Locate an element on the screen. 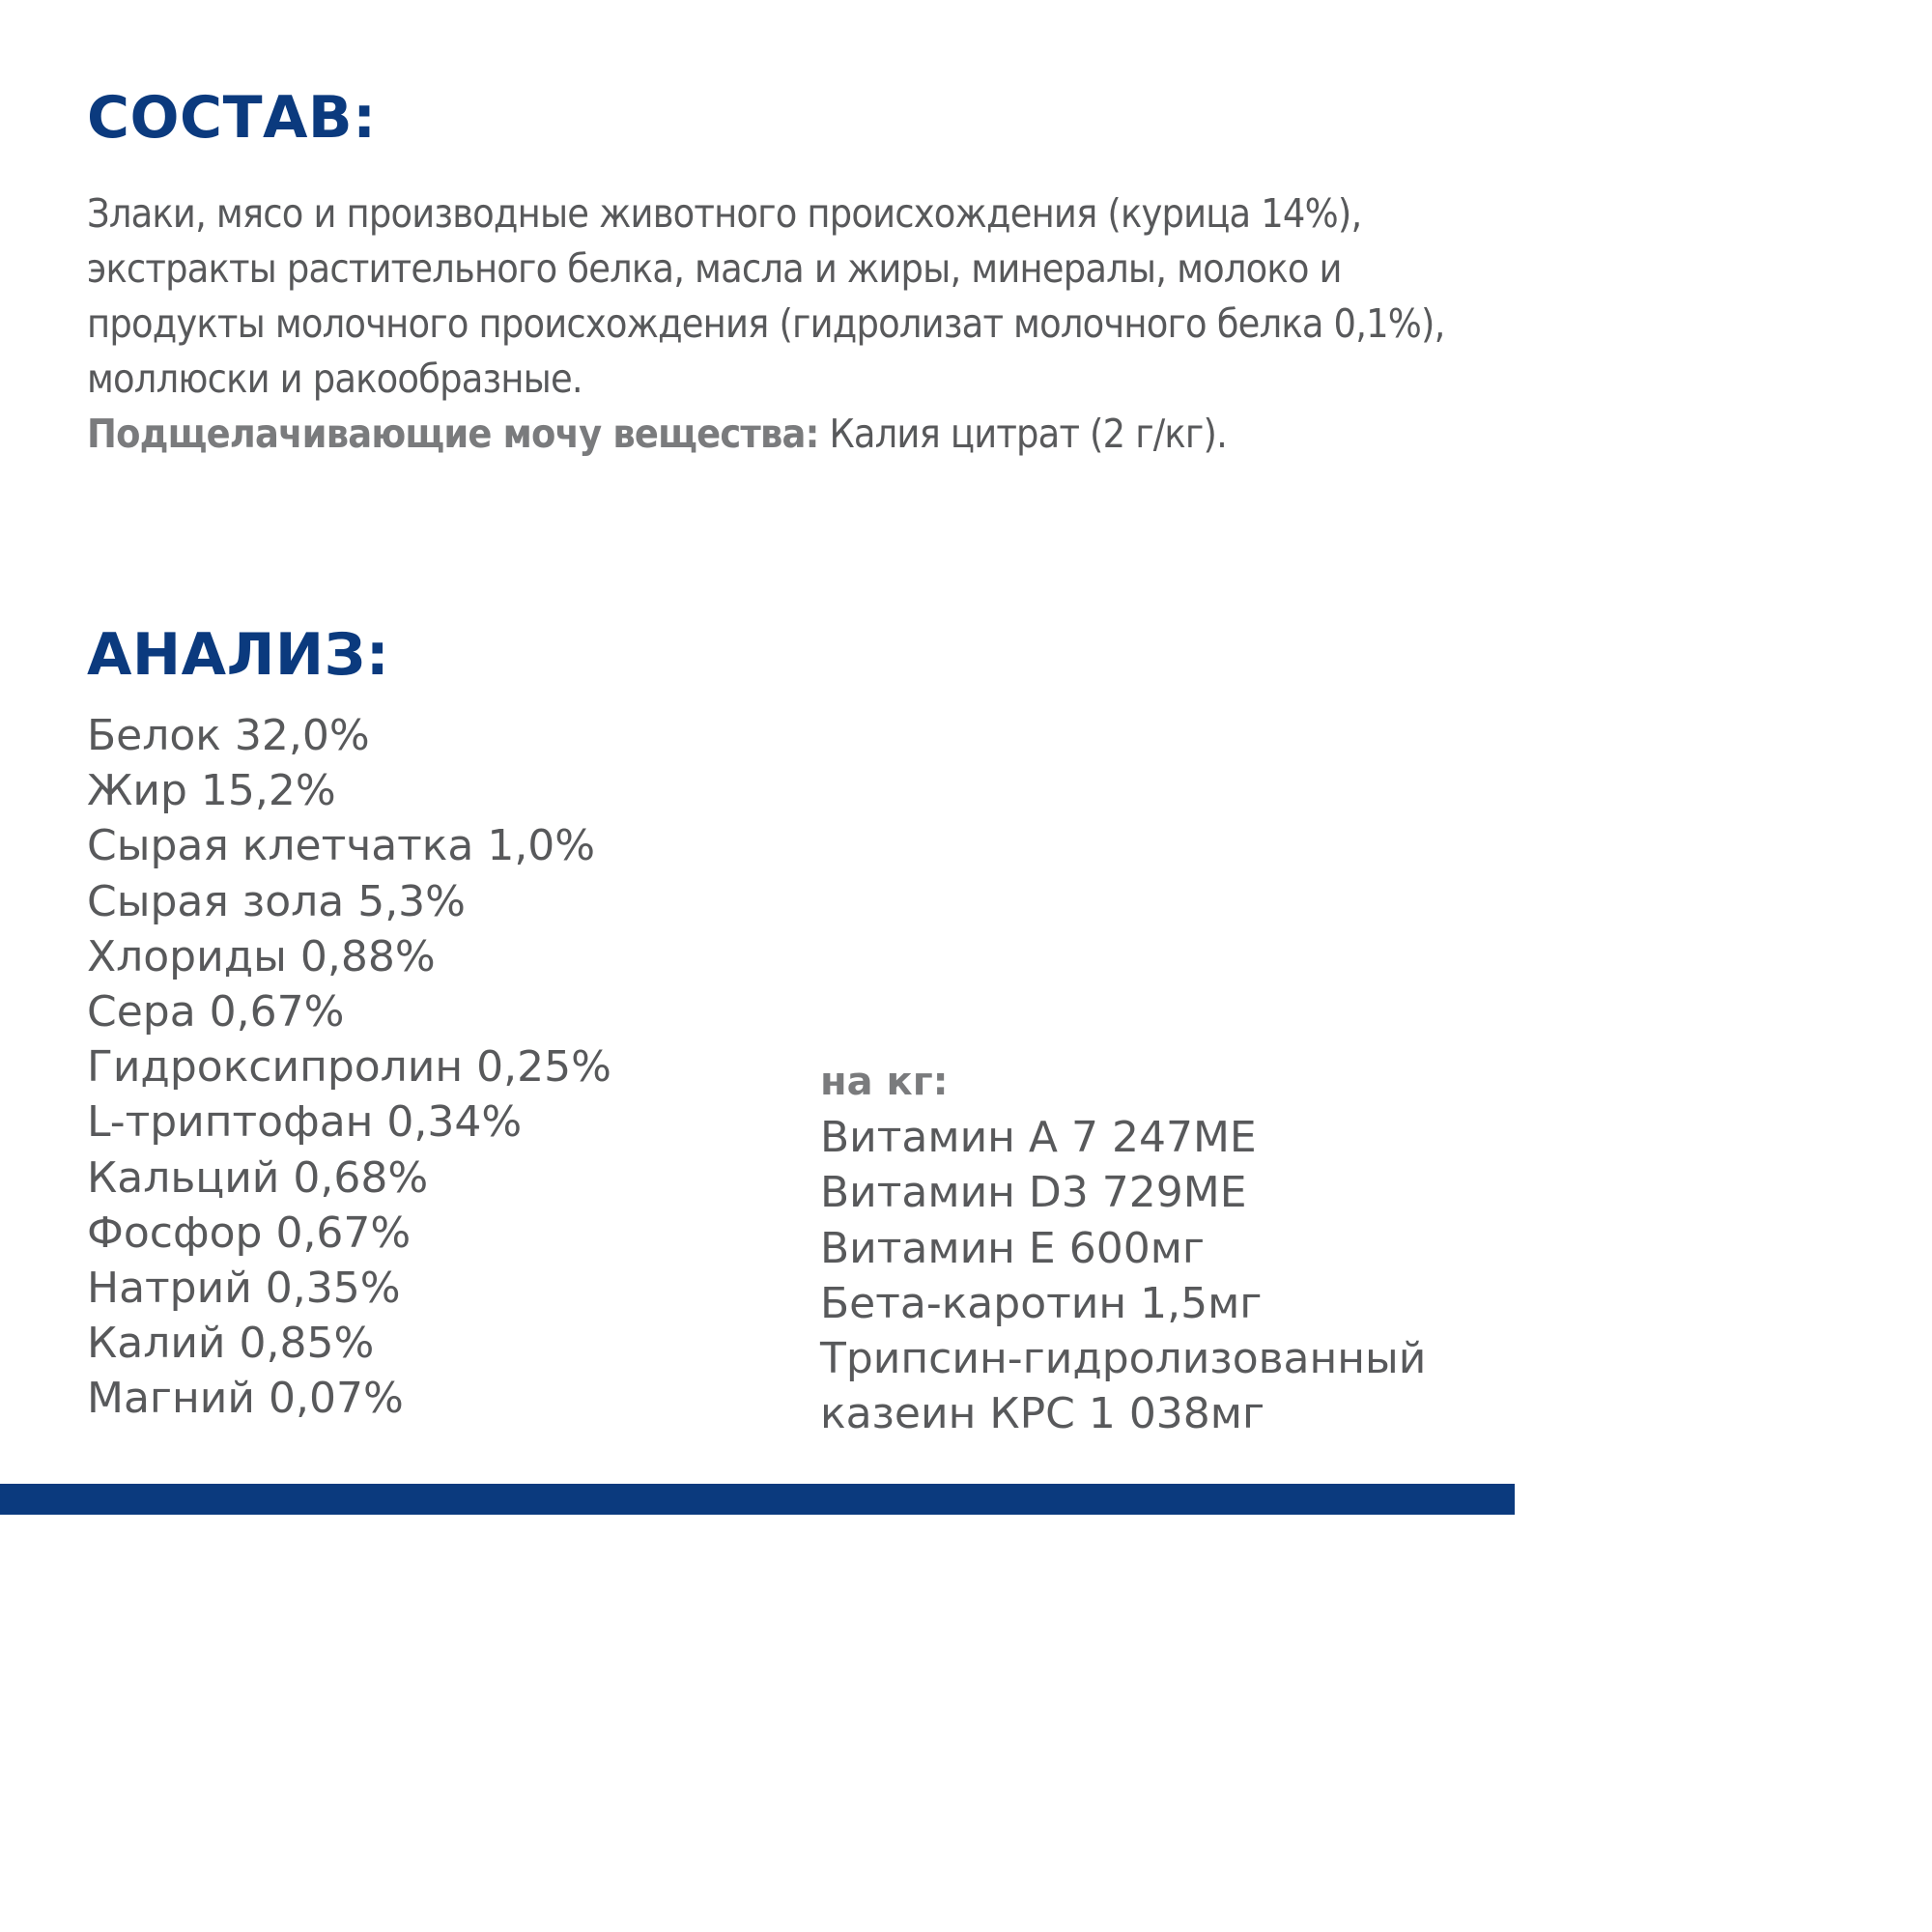  analysis-item: Гидроксипролин 0,25% is located at coordinates (349, 1067).